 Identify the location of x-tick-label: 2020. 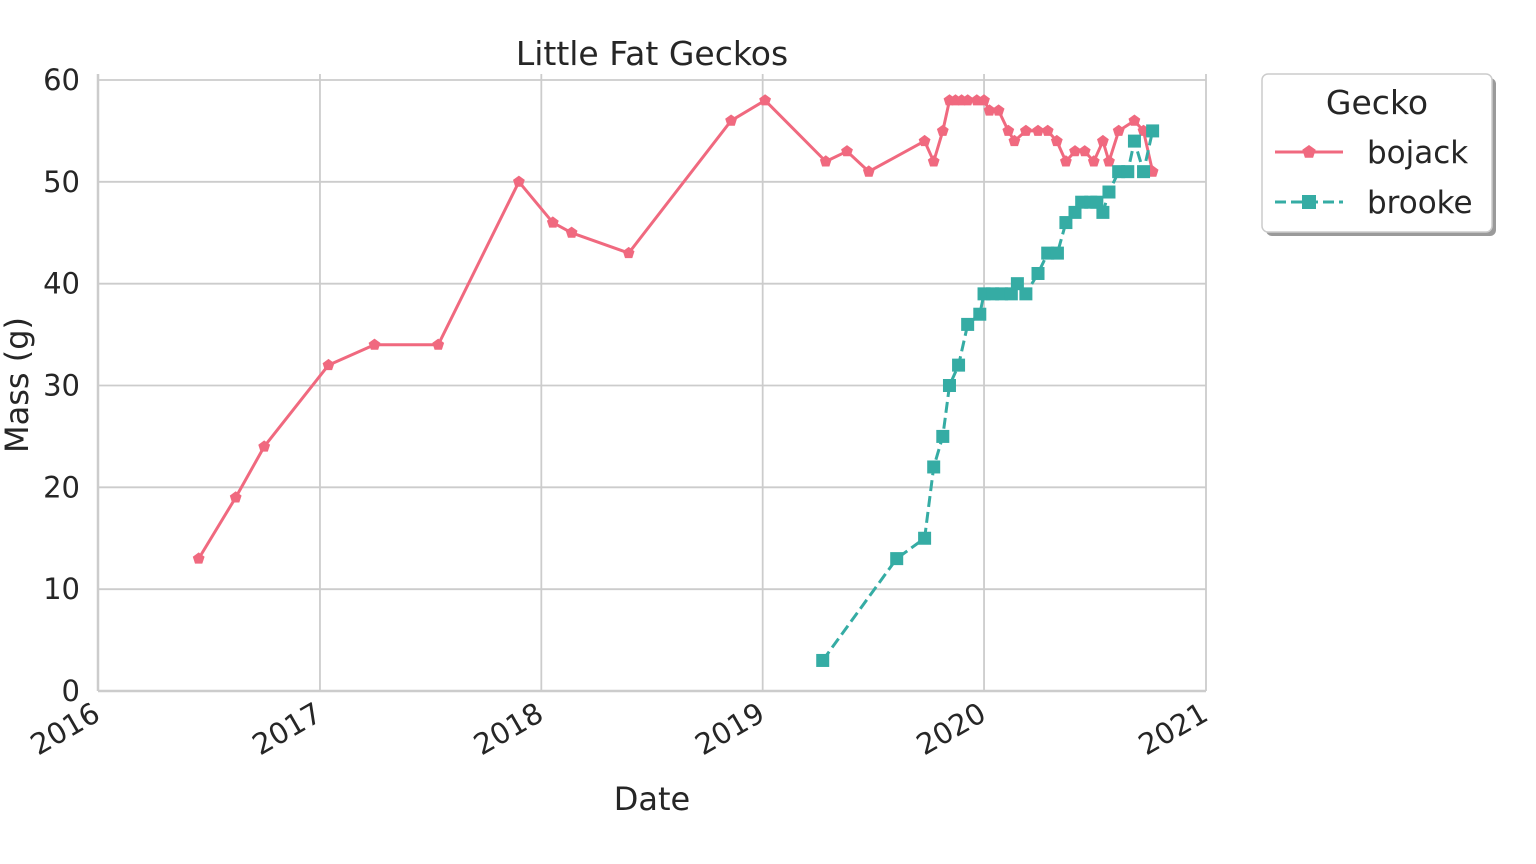
(951, 729).